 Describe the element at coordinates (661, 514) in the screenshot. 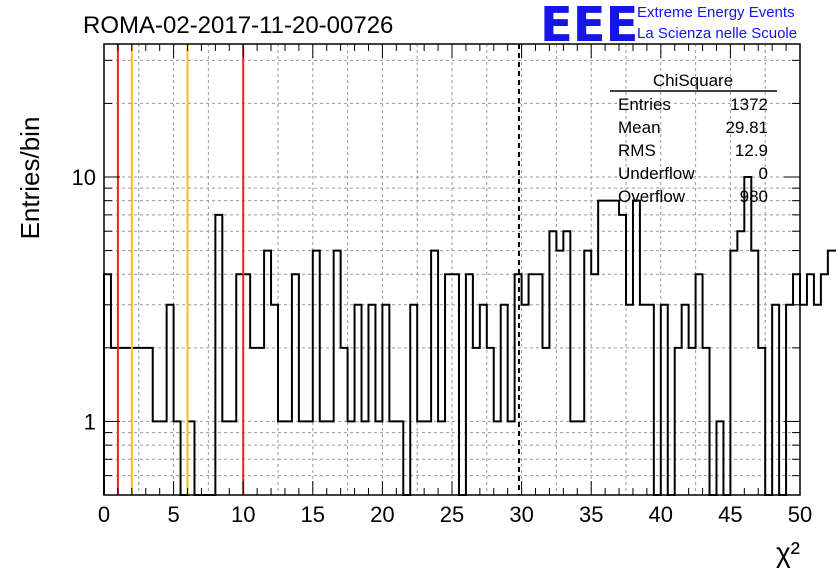

I see `x-tick-label: 40` at that location.